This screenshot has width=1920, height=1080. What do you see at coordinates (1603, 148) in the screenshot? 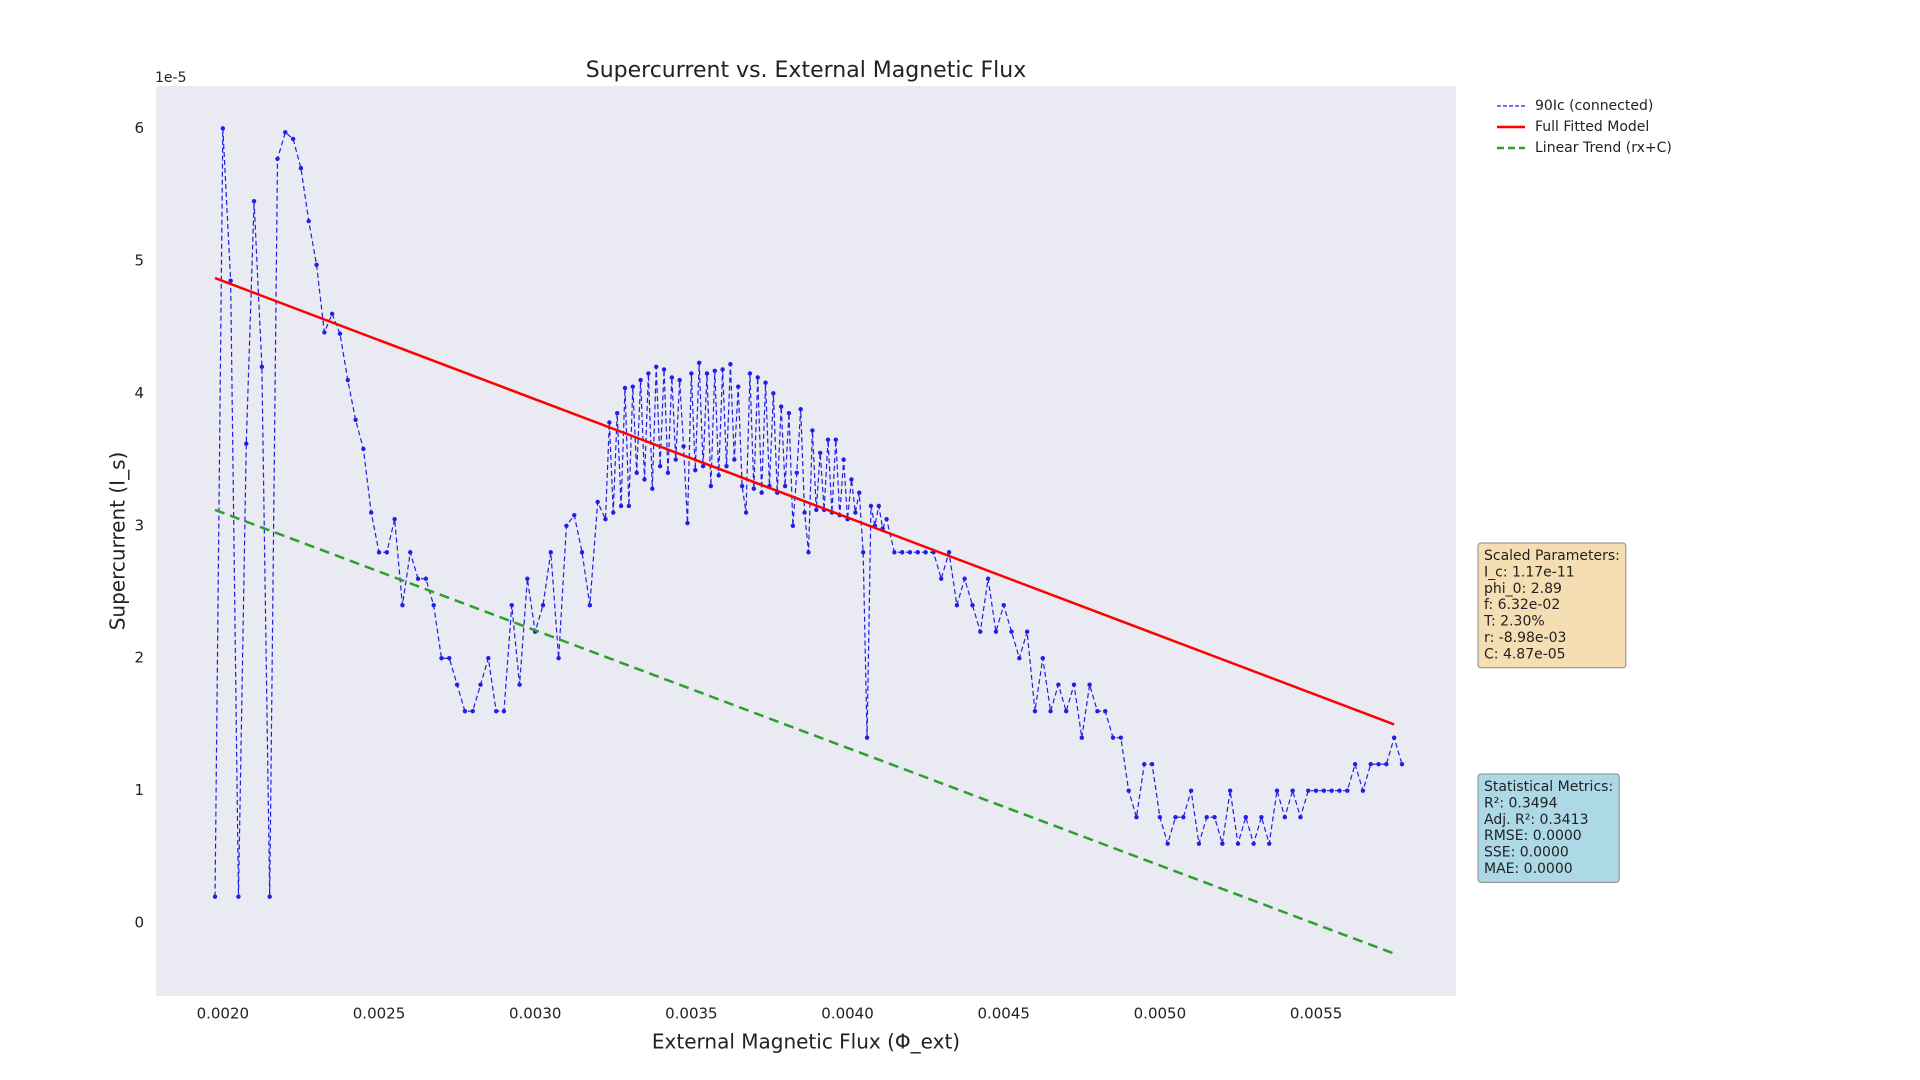
I see `legend-label: Linear Trend (rx+C)` at bounding box center [1603, 148].